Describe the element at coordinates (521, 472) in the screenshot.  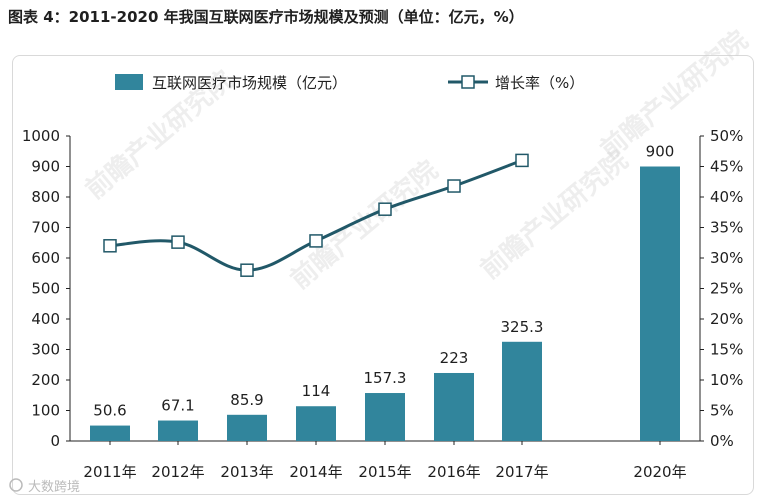
I see `category-label: 2017年` at that location.